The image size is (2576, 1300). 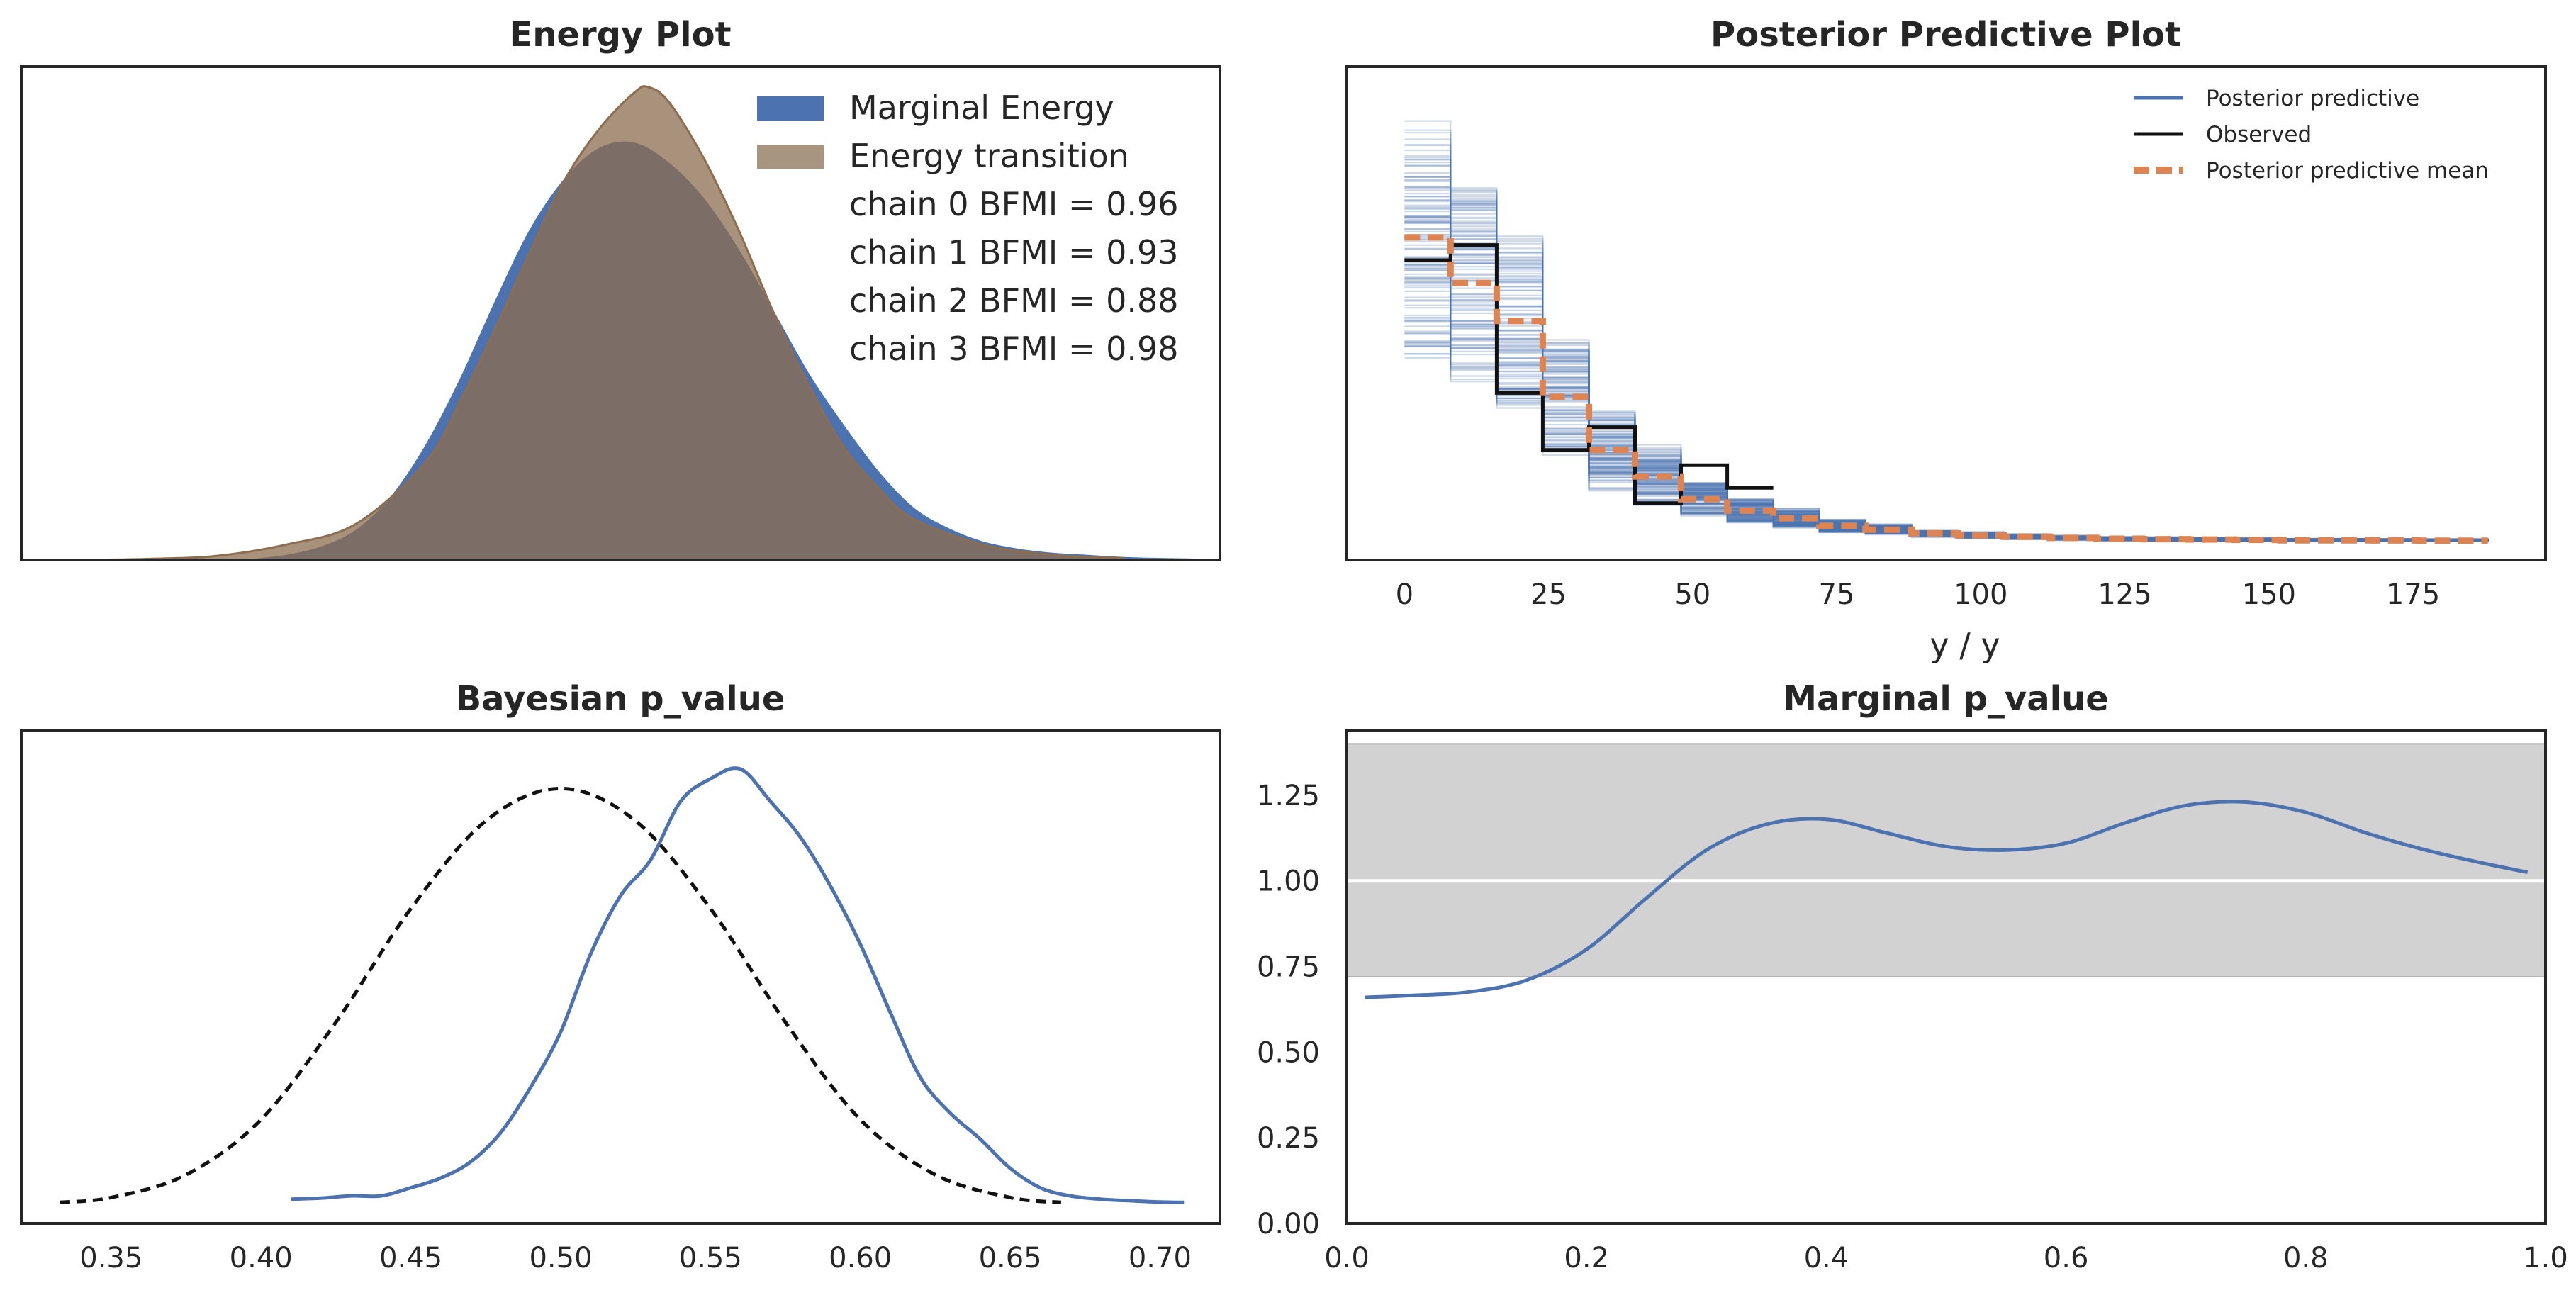 What do you see at coordinates (1289, 967) in the screenshot?
I see `y-tick-label: 0.75` at bounding box center [1289, 967].